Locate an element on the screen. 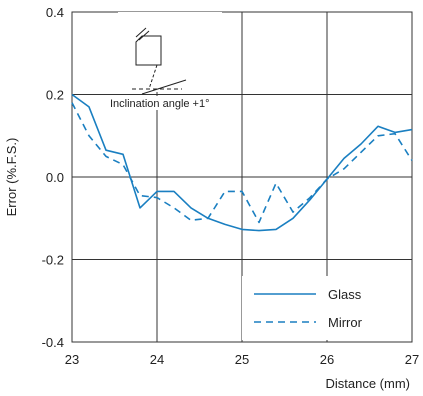 Image resolution: width=423 pixels, height=396 pixels. y-tick-label: 0.0 is located at coordinates (55, 177).